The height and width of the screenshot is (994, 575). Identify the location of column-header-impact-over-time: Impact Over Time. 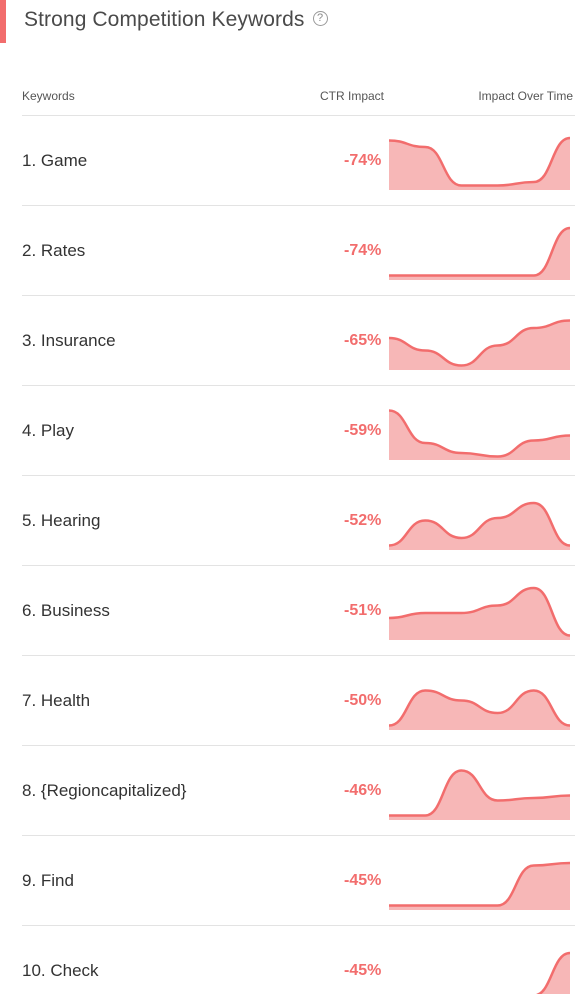
(525, 96).